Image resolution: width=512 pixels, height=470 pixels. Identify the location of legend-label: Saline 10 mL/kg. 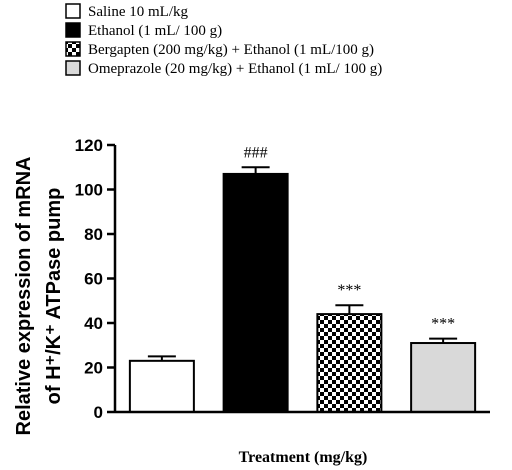
(138, 12).